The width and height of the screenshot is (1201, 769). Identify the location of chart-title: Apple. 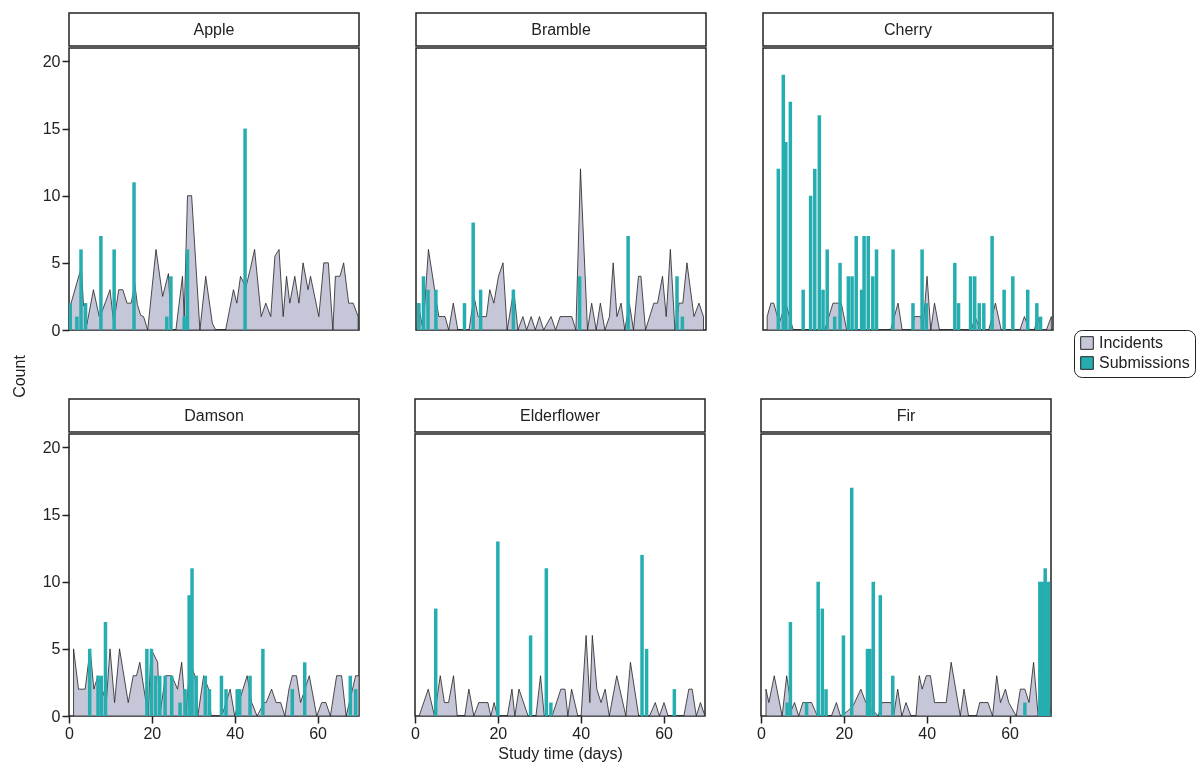
(214, 29).